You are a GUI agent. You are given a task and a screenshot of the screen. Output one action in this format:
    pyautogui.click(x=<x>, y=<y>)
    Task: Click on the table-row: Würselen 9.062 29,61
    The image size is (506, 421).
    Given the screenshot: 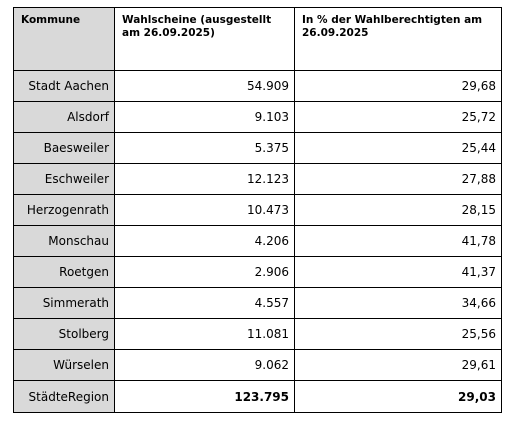 What is the action you would take?
    pyautogui.click(x=257, y=365)
    